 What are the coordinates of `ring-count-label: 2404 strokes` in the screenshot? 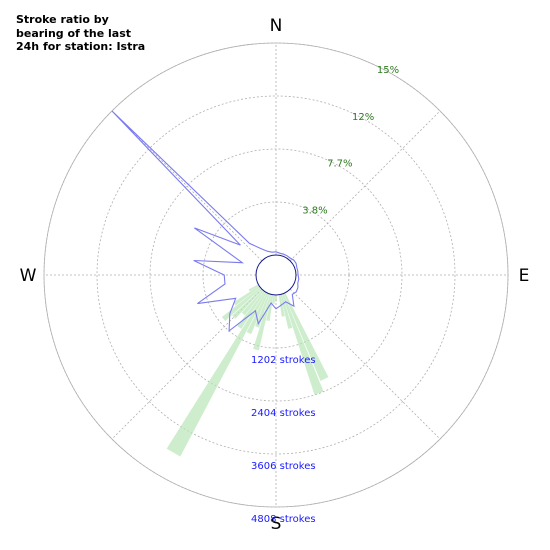 It's located at (283, 413).